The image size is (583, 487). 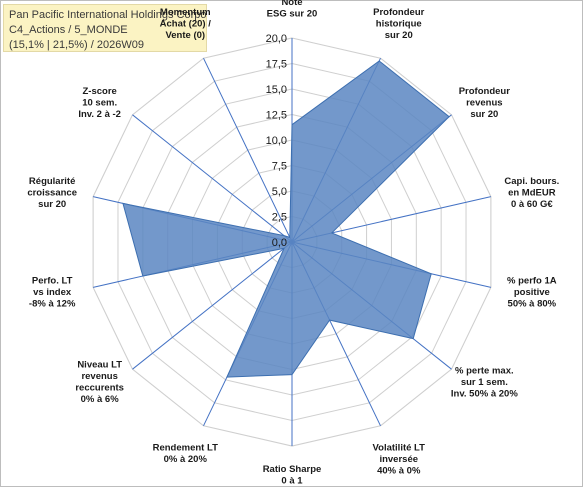 I want to click on axis-label-line: 50% à 80%, so click(x=532, y=304).